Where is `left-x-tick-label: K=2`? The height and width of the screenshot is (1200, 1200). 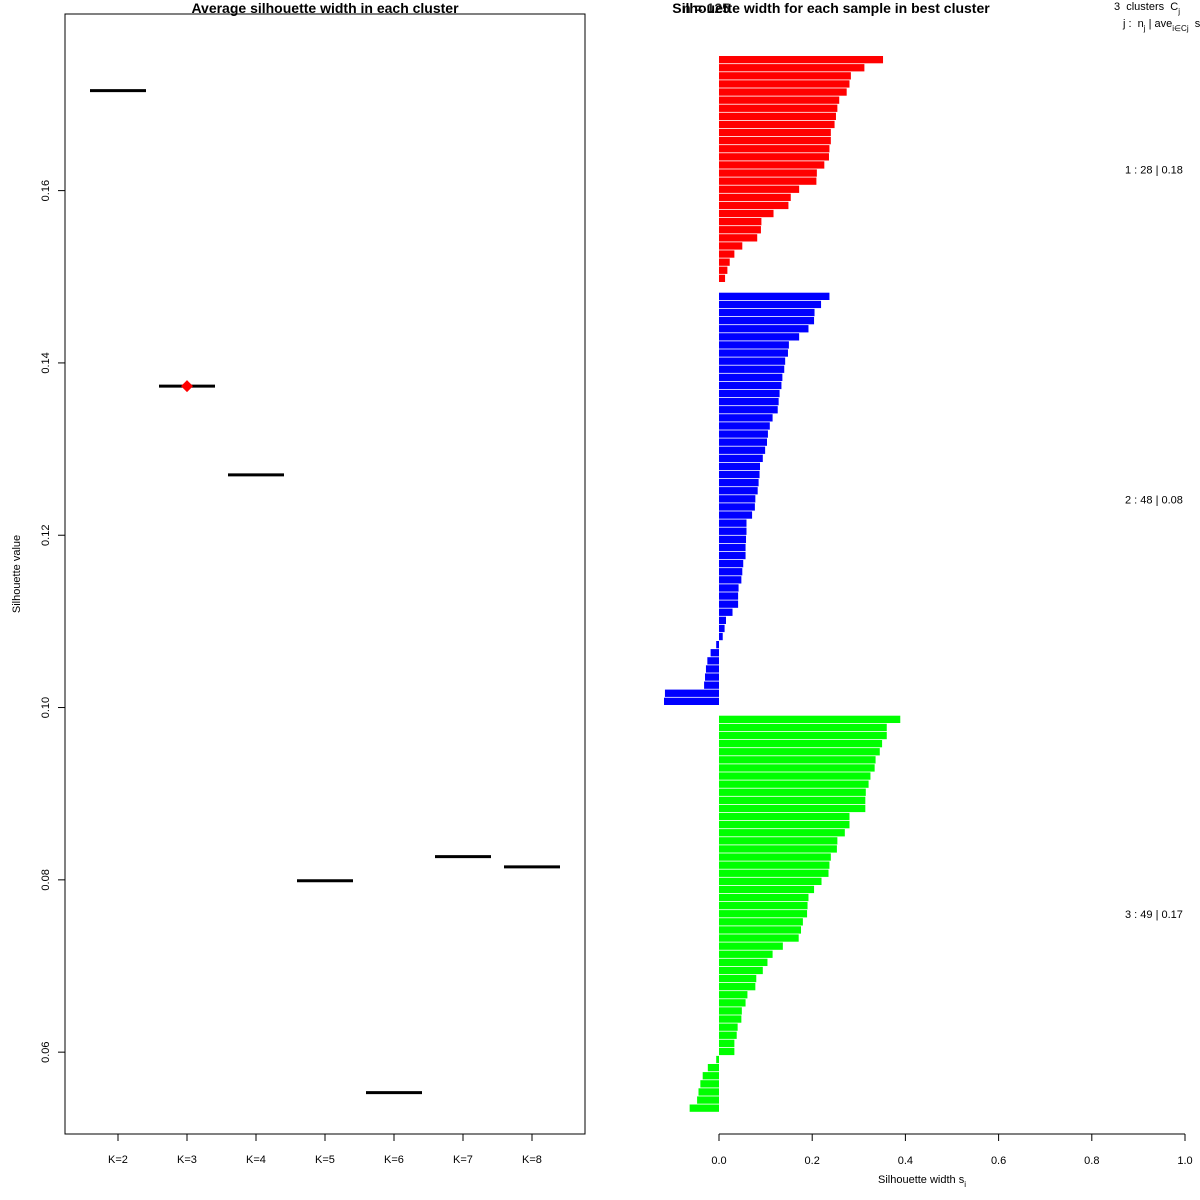 left-x-tick-label: K=2 is located at coordinates (118, 1160).